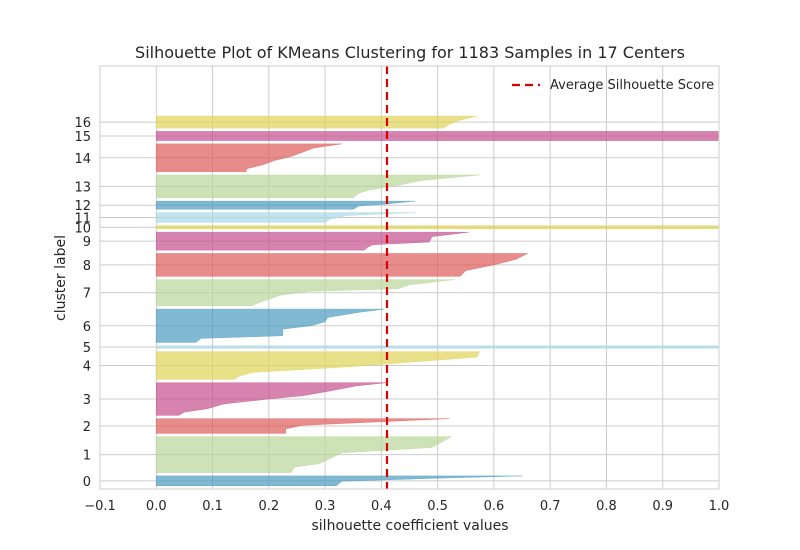 The image size is (800, 550). I want to click on legend-average-label: Average Silhouette Score, so click(632, 85).